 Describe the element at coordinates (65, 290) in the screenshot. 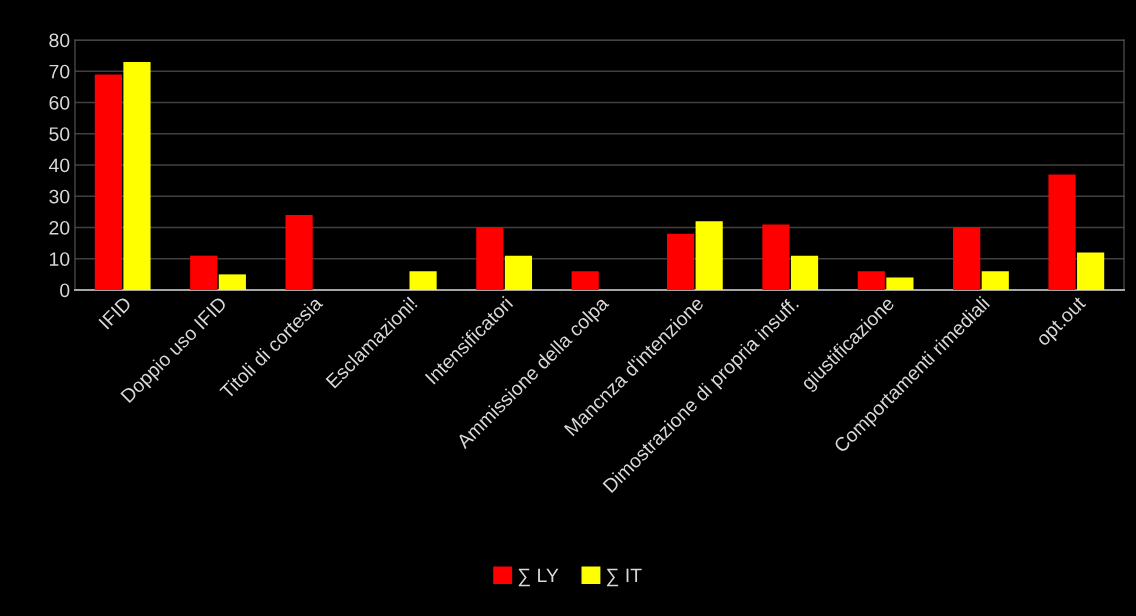

I see `y-tick-label: 0` at that location.